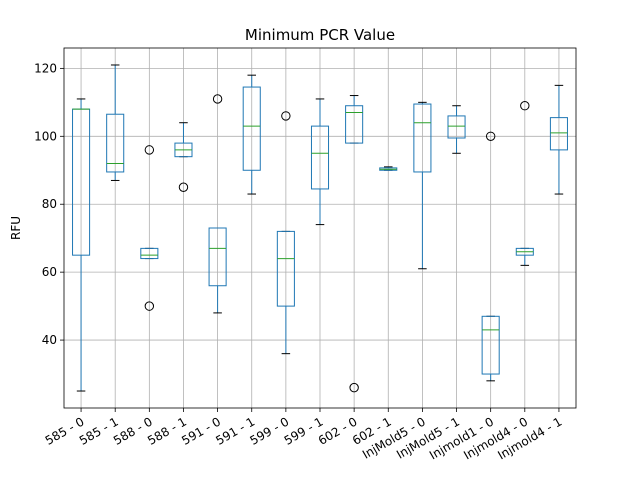 The height and width of the screenshot is (480, 640). I want to click on y-tick-label: 100, so click(45, 136).